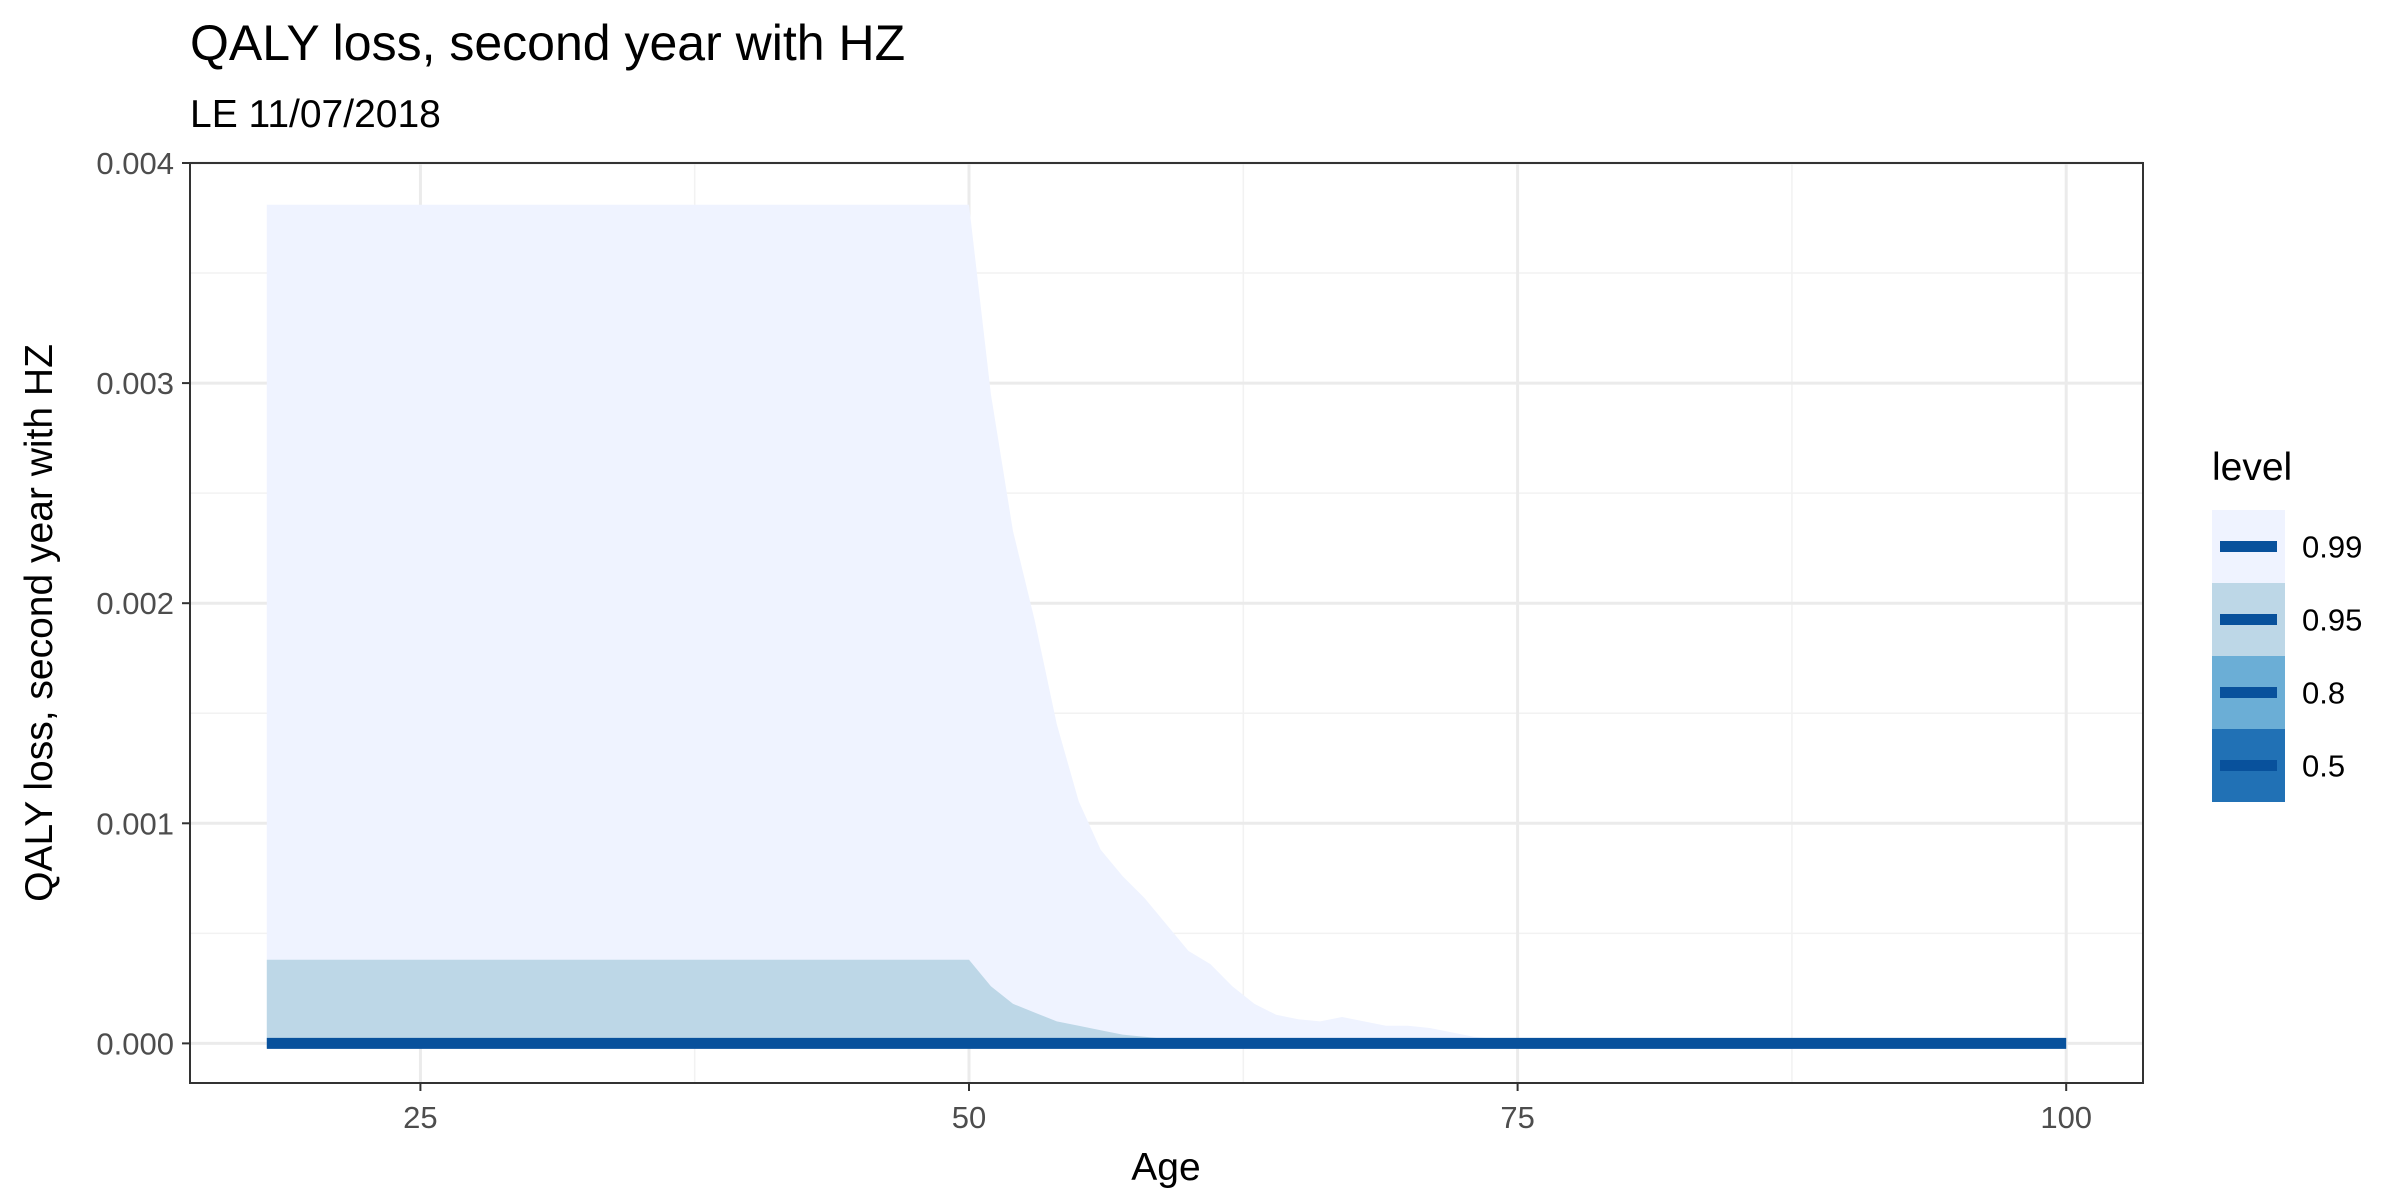  Describe the element at coordinates (135, 603) in the screenshot. I see `y-tick-label: 0.002` at that location.